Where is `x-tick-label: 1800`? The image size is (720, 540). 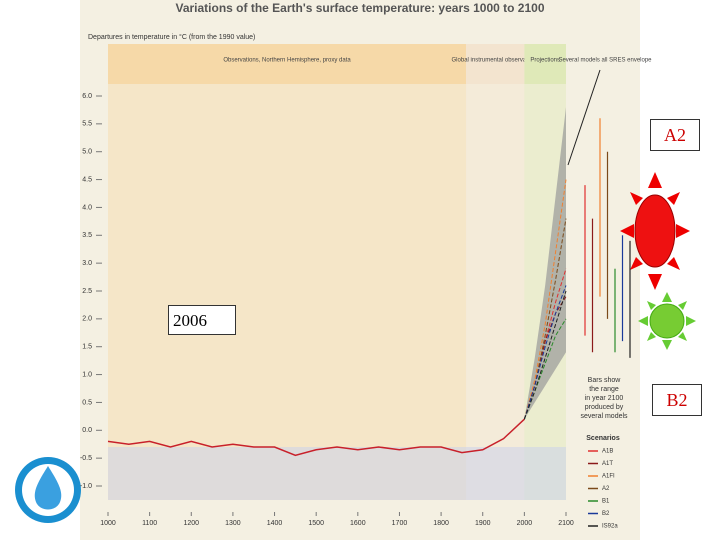
x-tick-label: 1800 is located at coordinates (441, 523).